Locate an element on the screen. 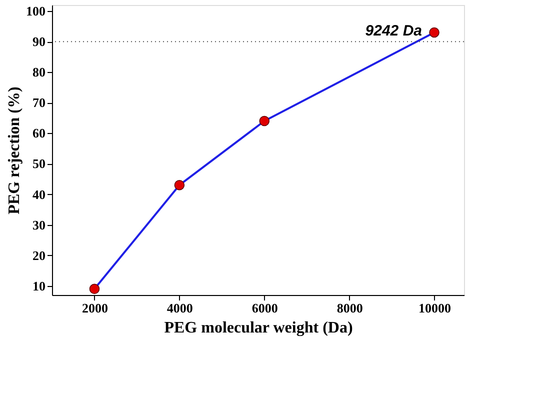 This screenshot has width=550, height=401. ref-line-label: 9242 Da is located at coordinates (393, 31).